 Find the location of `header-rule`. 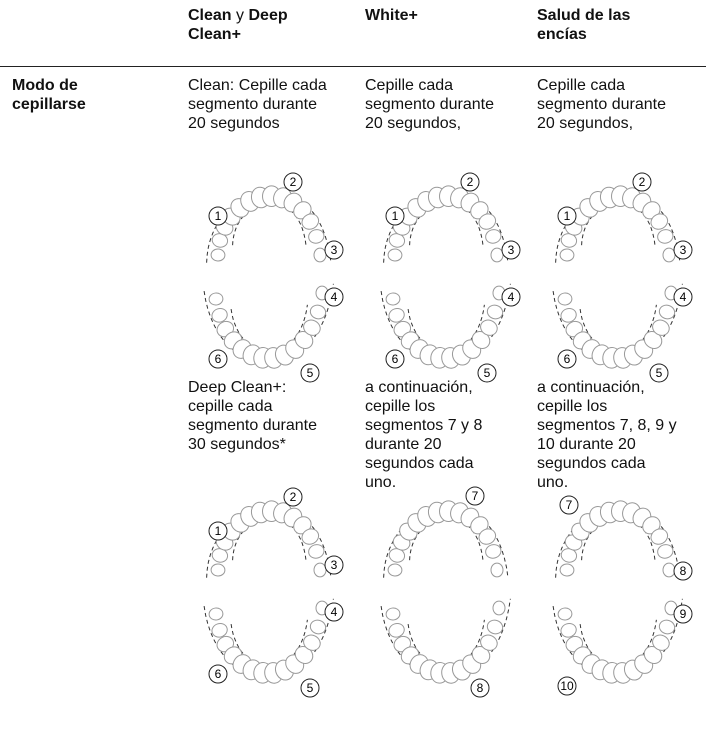

header-rule is located at coordinates (353, 66).